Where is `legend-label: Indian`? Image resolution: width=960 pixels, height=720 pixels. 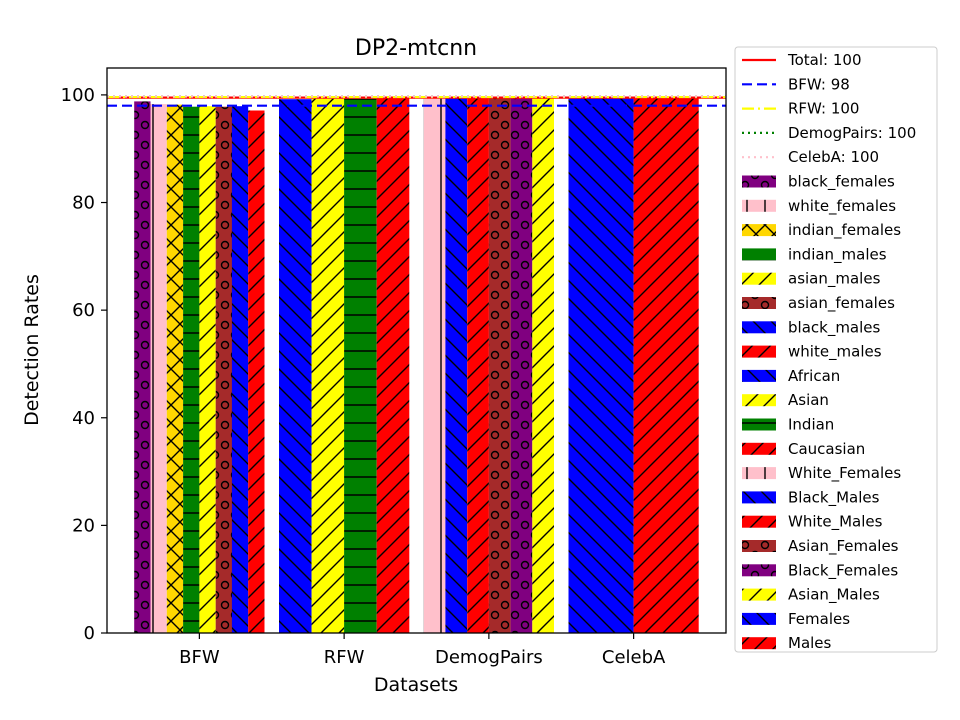 legend-label: Indian is located at coordinates (811, 425).